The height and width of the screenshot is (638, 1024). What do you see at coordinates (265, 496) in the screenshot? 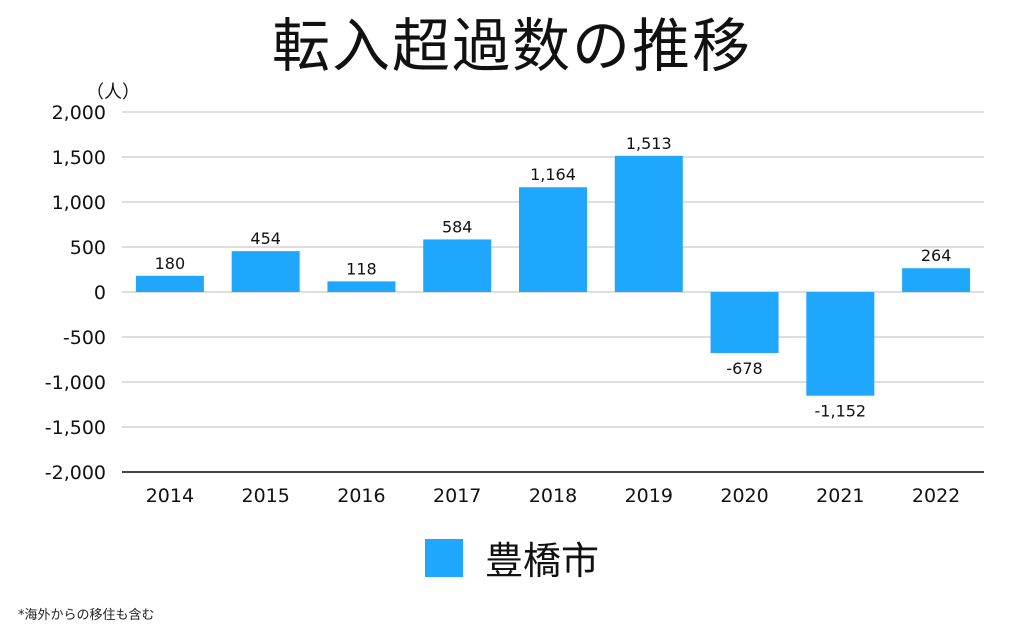
I see `x-tick-label: 2015` at bounding box center [265, 496].